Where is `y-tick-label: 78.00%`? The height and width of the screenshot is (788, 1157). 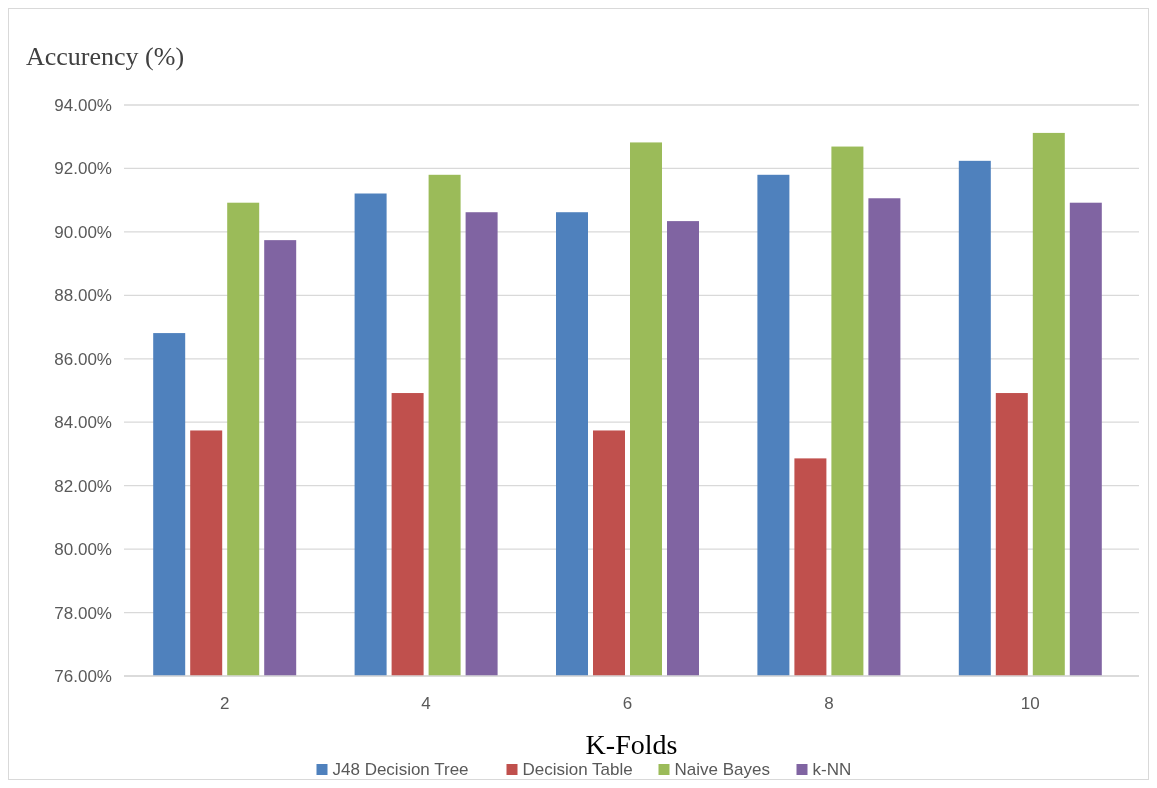
y-tick-label: 78.00% is located at coordinates (83, 613).